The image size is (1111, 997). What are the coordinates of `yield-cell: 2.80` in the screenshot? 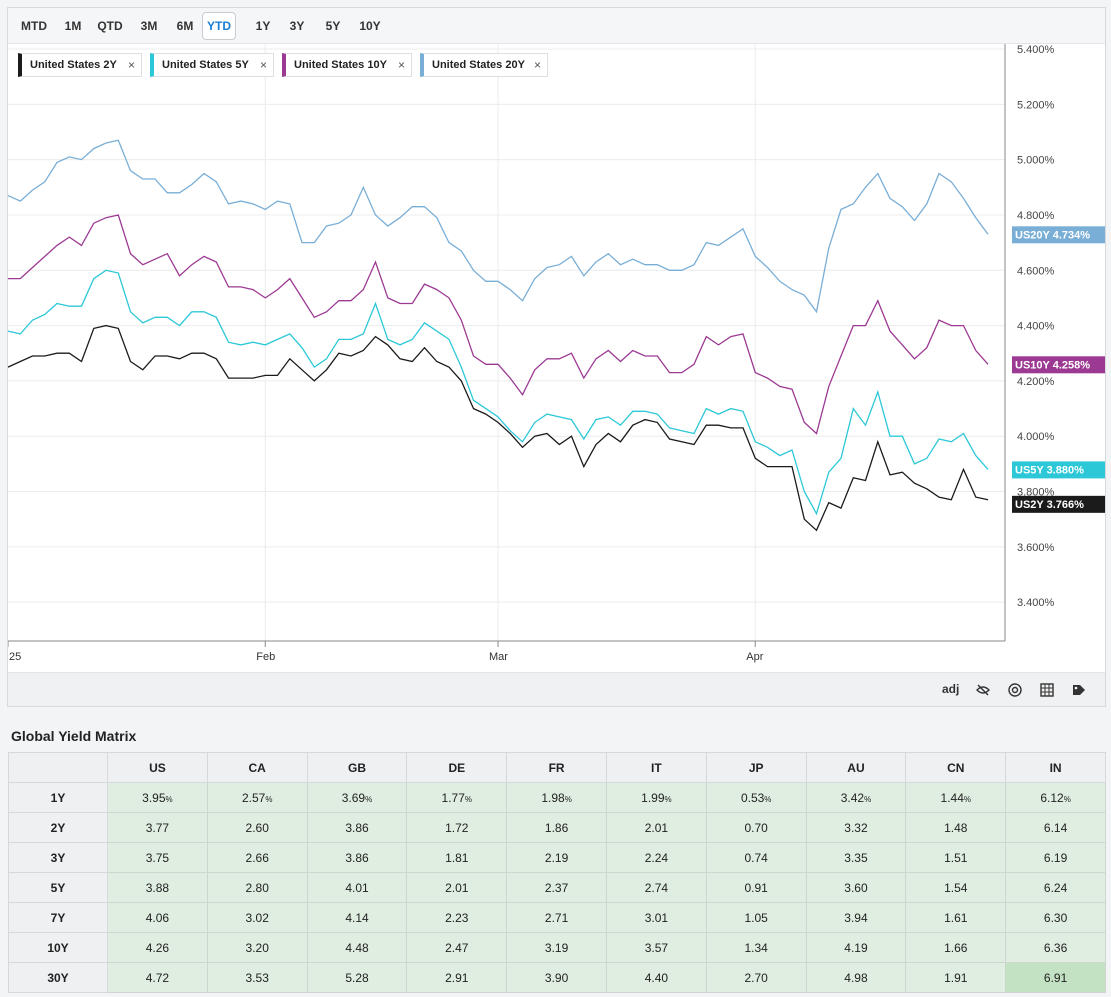 It's located at (257, 887).